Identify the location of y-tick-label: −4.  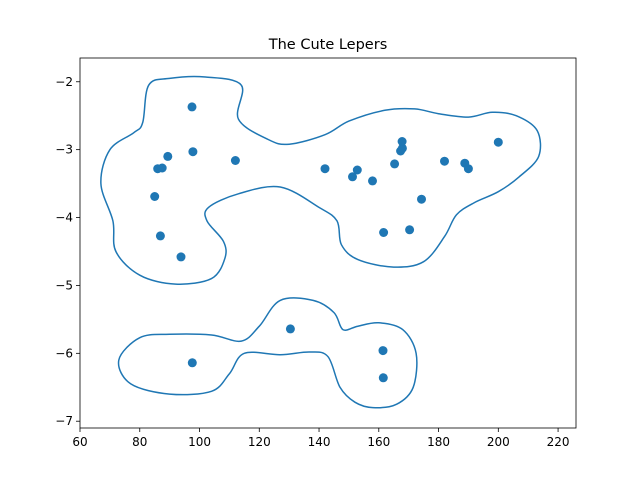
(64, 218).